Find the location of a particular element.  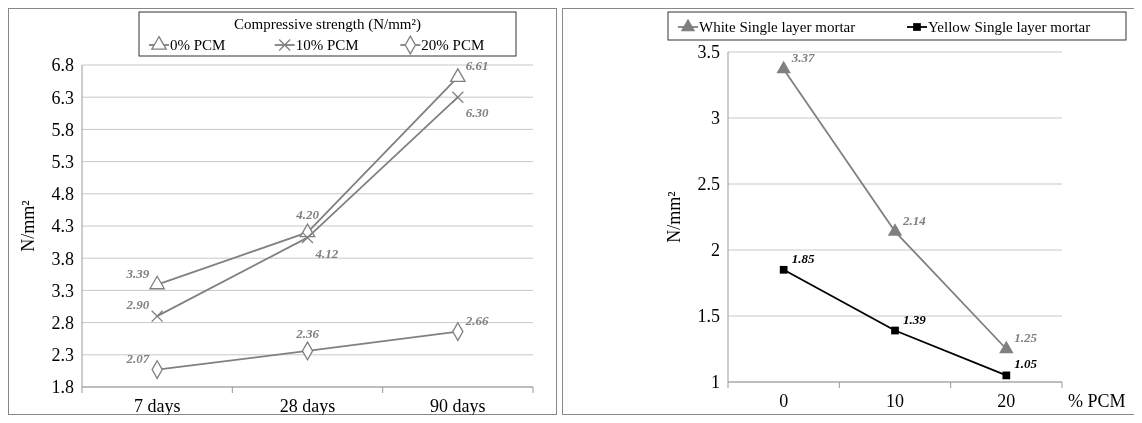

y-tick-label: 4.8 is located at coordinates (62, 194).